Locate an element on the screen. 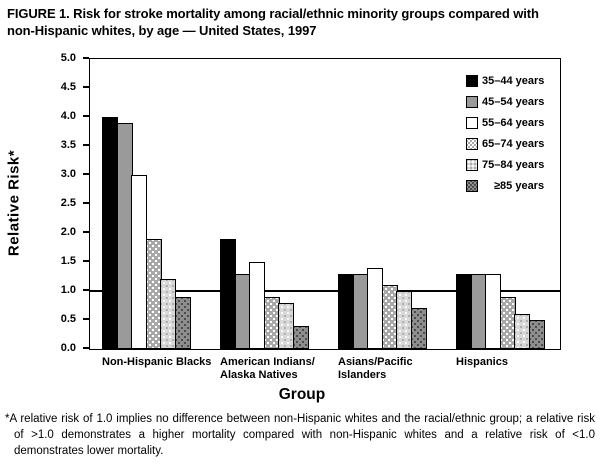  legend-item: 45–54 years is located at coordinates (505, 102).